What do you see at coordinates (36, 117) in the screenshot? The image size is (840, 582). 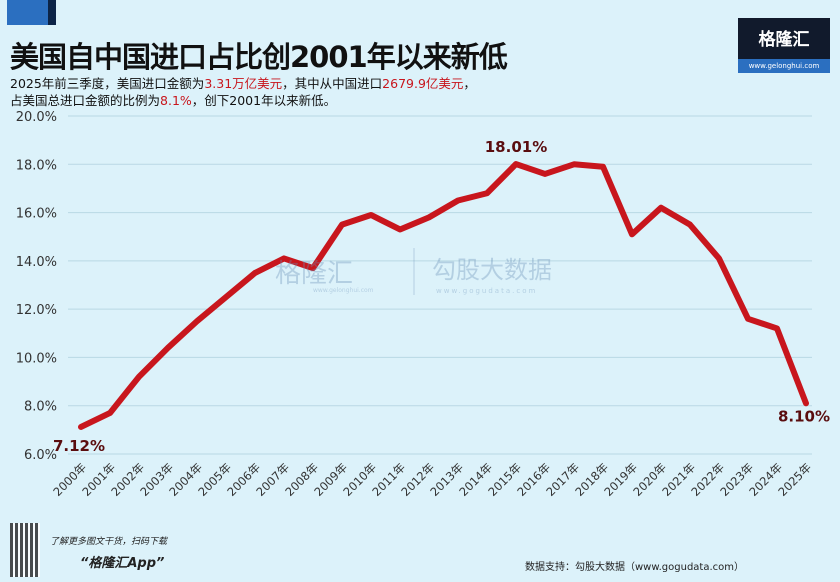 I see `y-tick-label: 20.0%` at bounding box center [36, 117].